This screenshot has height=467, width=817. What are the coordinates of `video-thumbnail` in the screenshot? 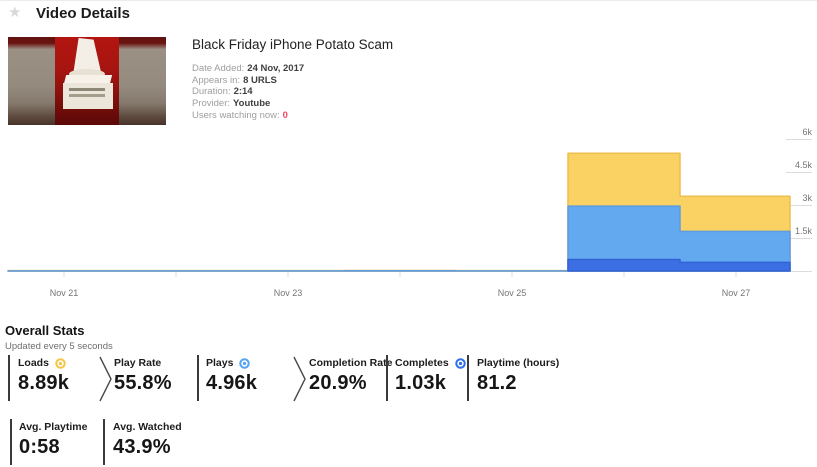 It's located at (87, 81).